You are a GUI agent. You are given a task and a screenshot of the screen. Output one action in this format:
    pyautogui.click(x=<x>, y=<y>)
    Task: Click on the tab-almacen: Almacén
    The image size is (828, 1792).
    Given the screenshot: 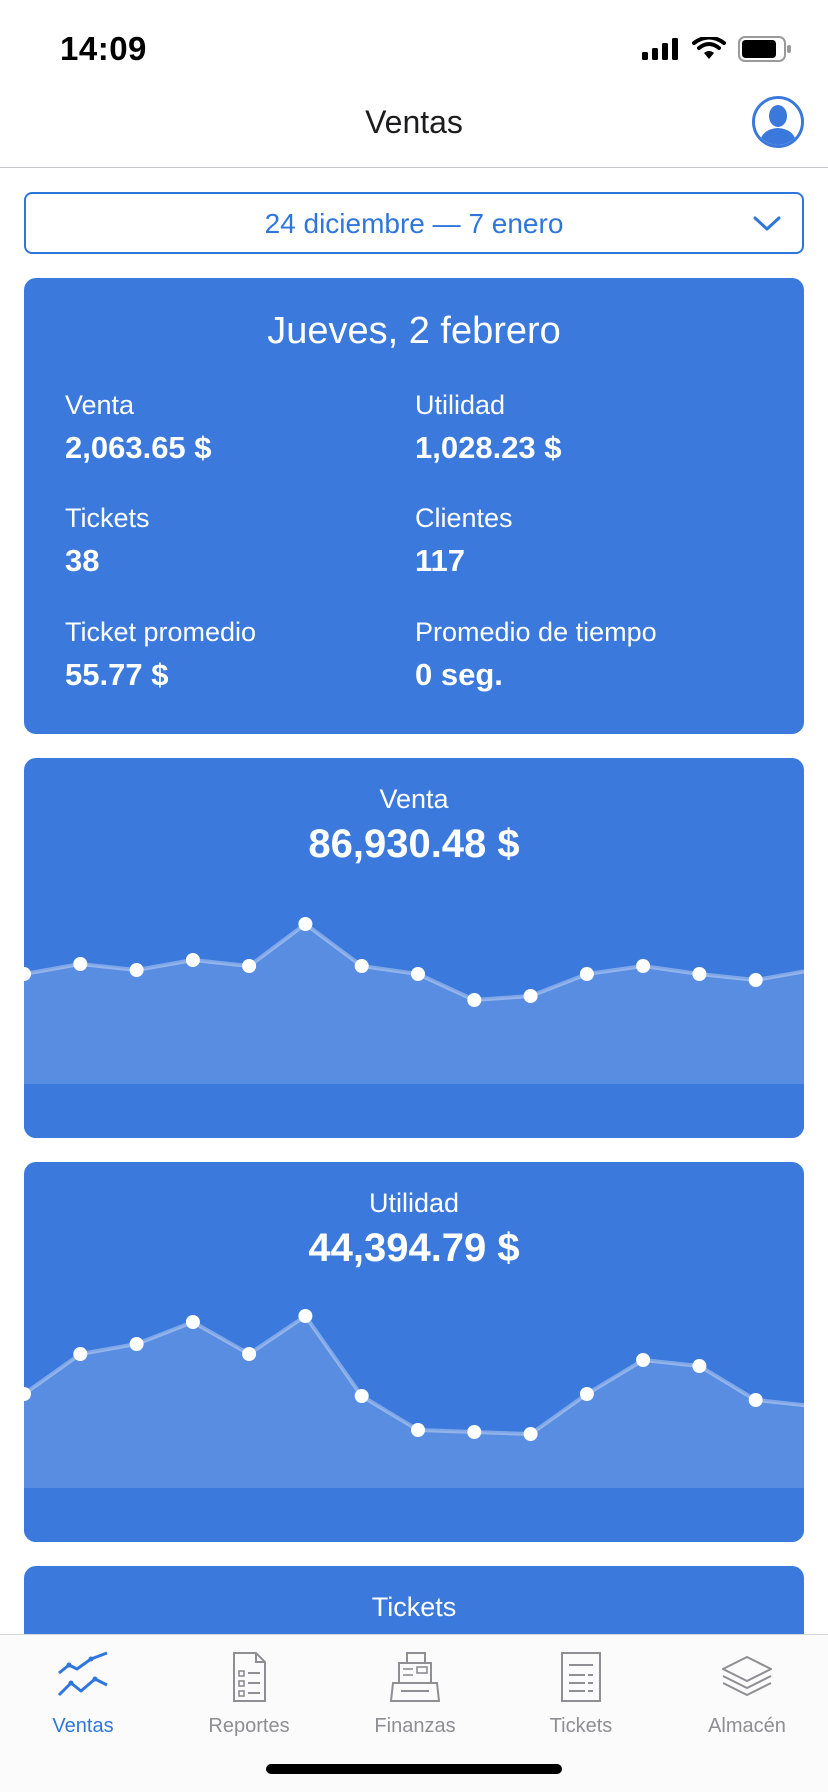 What is the action you would take?
    pyautogui.click(x=746, y=1690)
    